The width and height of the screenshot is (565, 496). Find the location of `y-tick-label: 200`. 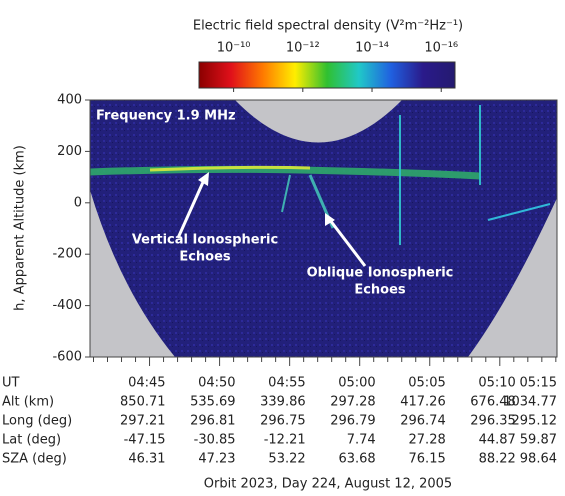

y-tick-label: 200 is located at coordinates (69, 151).